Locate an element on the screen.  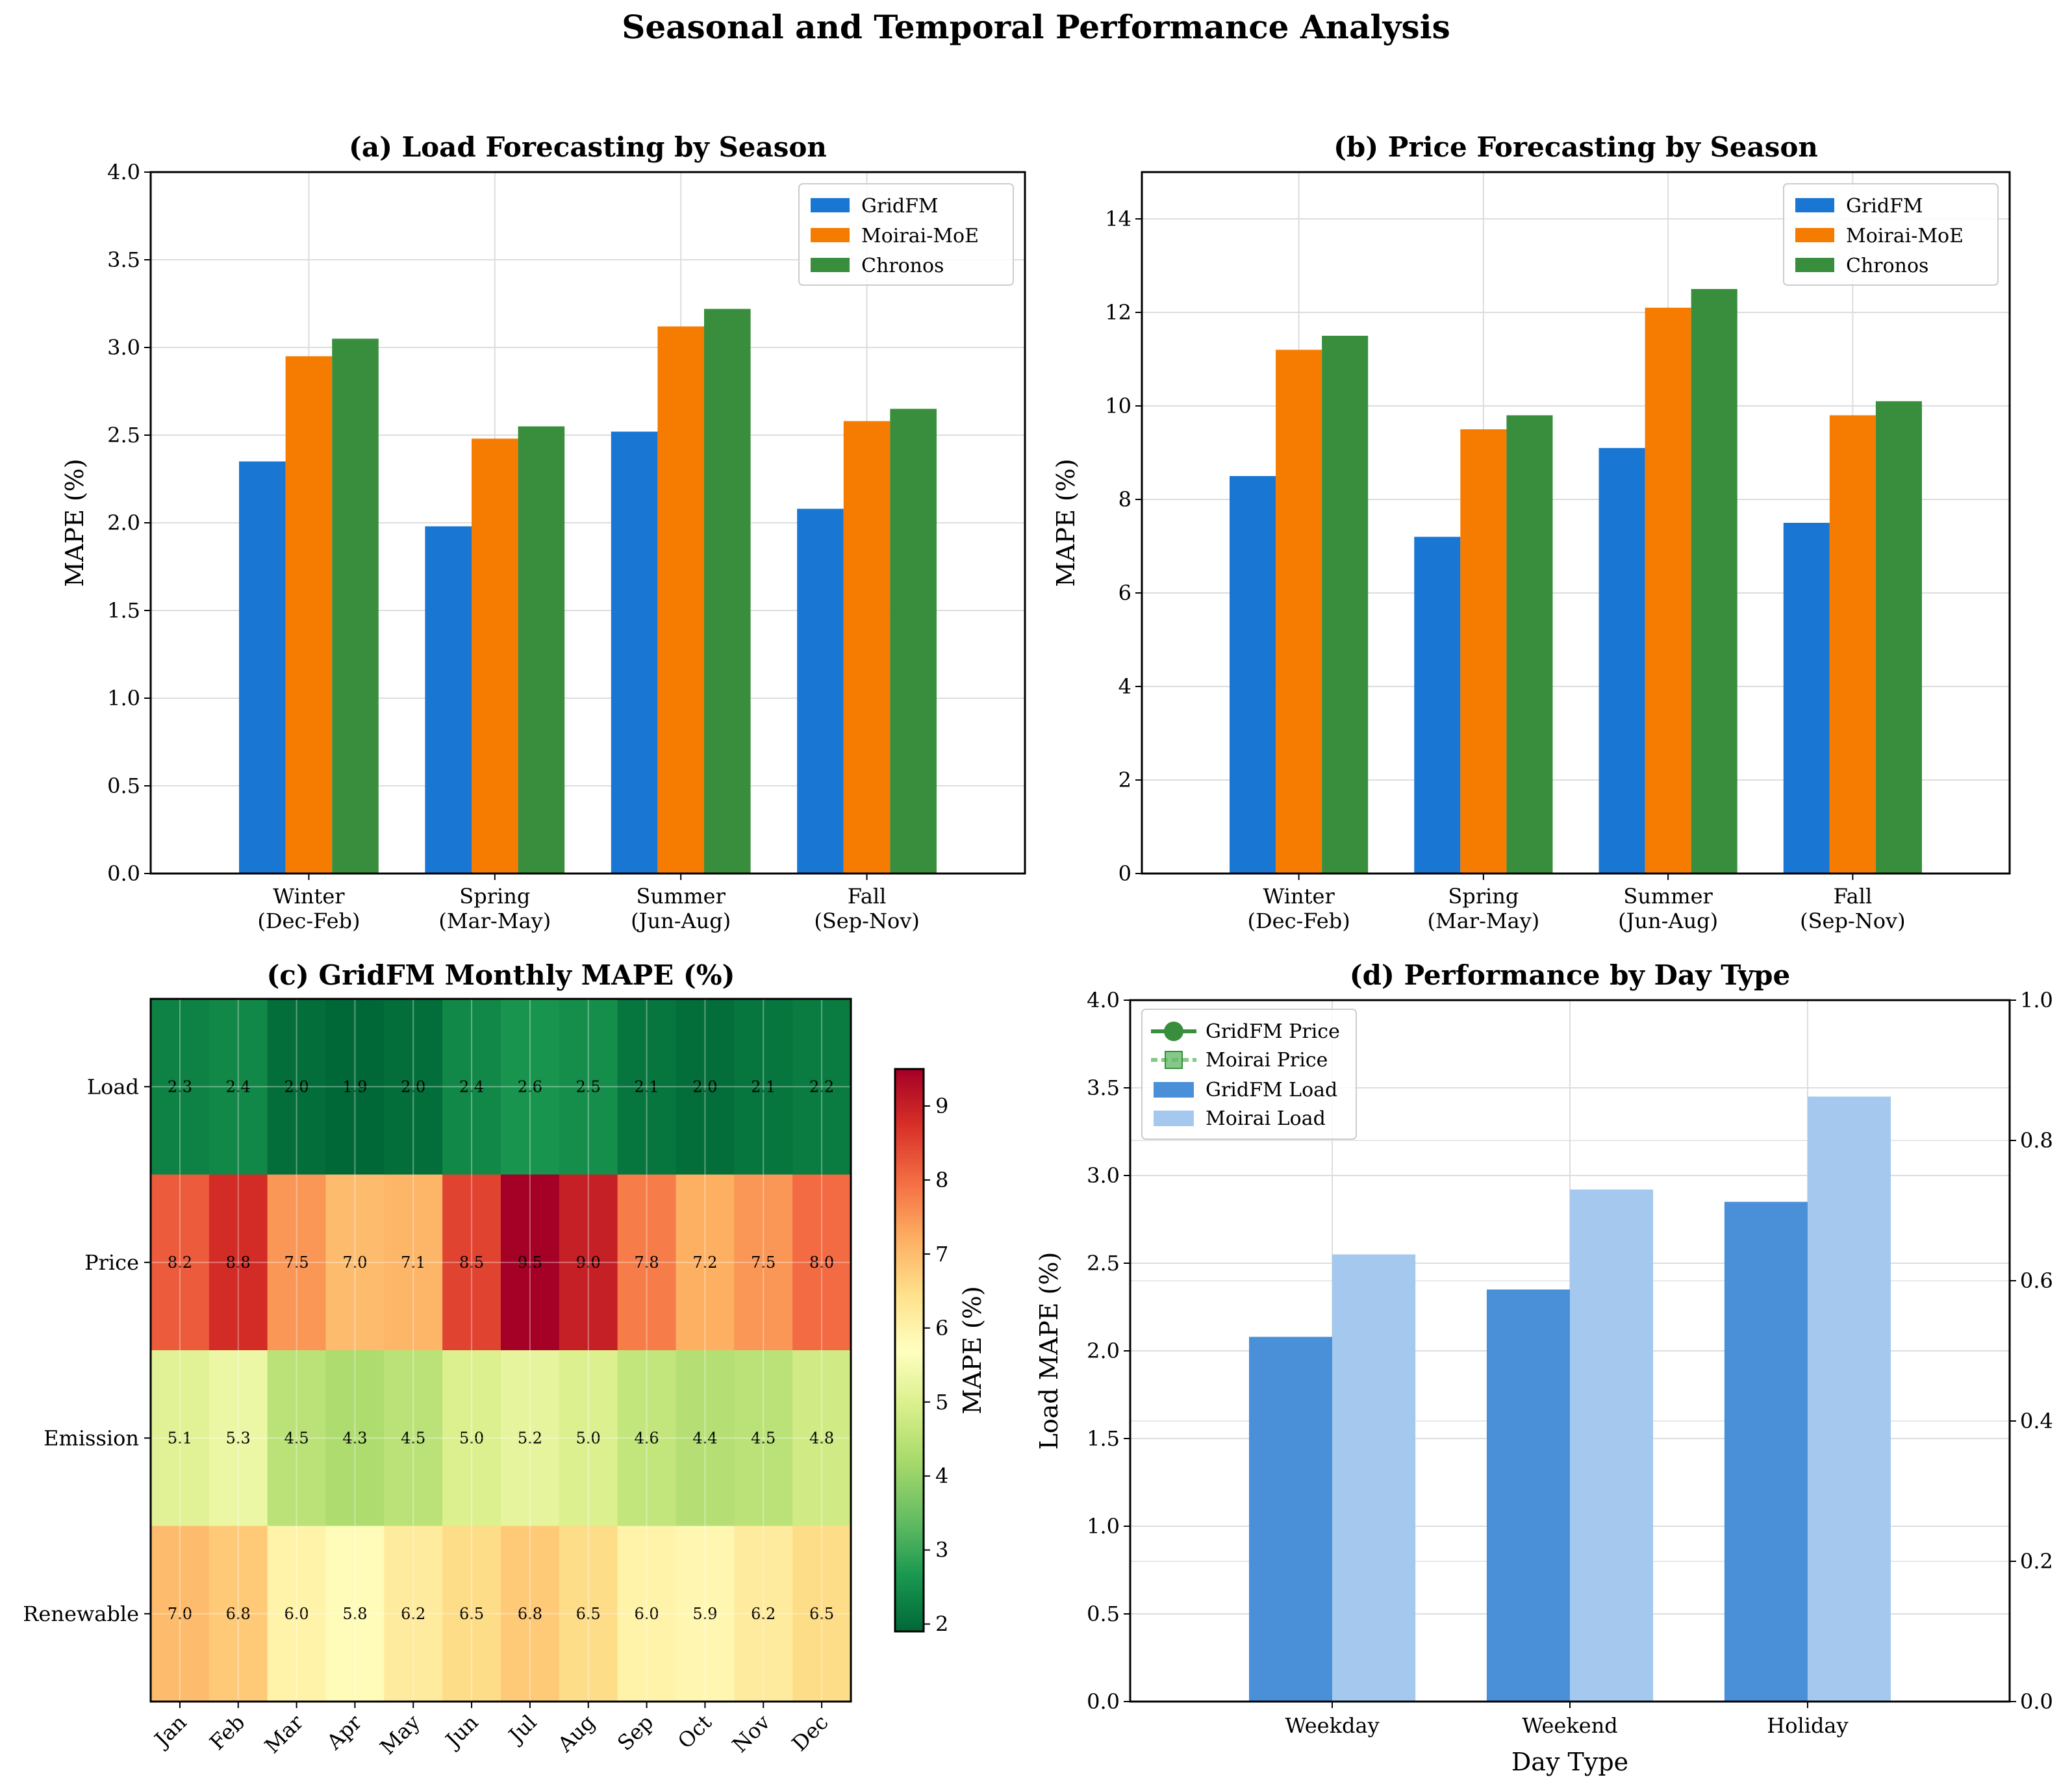
heatmap-cell-price-sep is located at coordinates (646, 1262).